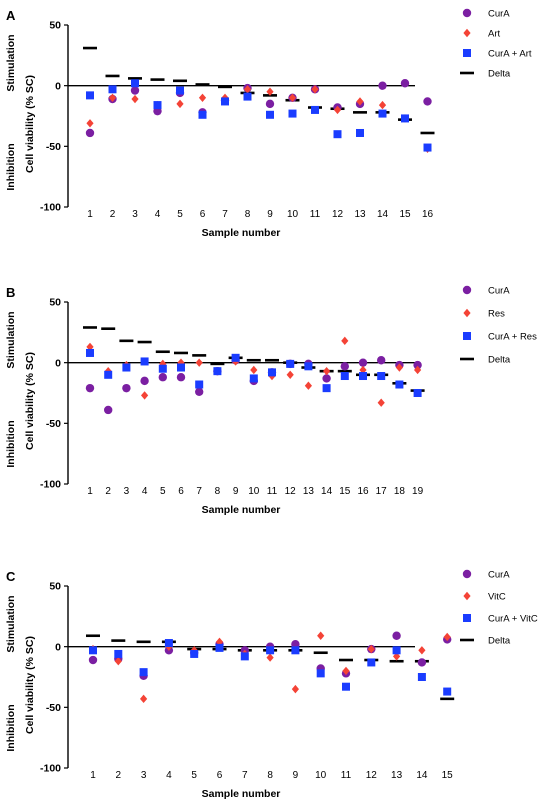  What do you see at coordinates (510, 53) in the screenshot?
I see `legend-entry: CurA + Art` at bounding box center [510, 53].